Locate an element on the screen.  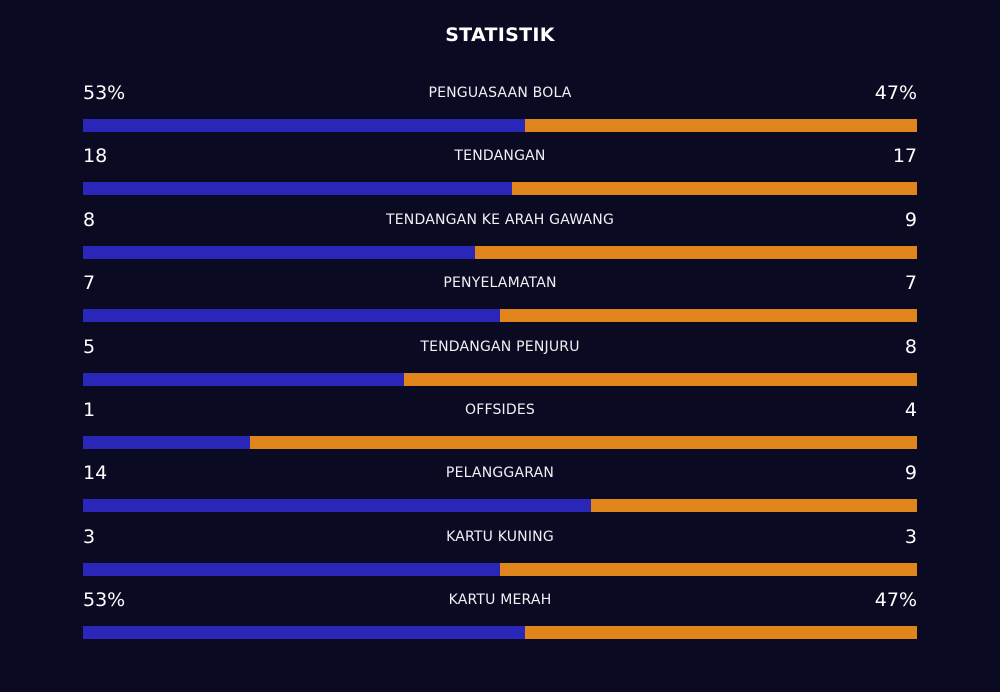
home-value: 7 is located at coordinates (89, 283).